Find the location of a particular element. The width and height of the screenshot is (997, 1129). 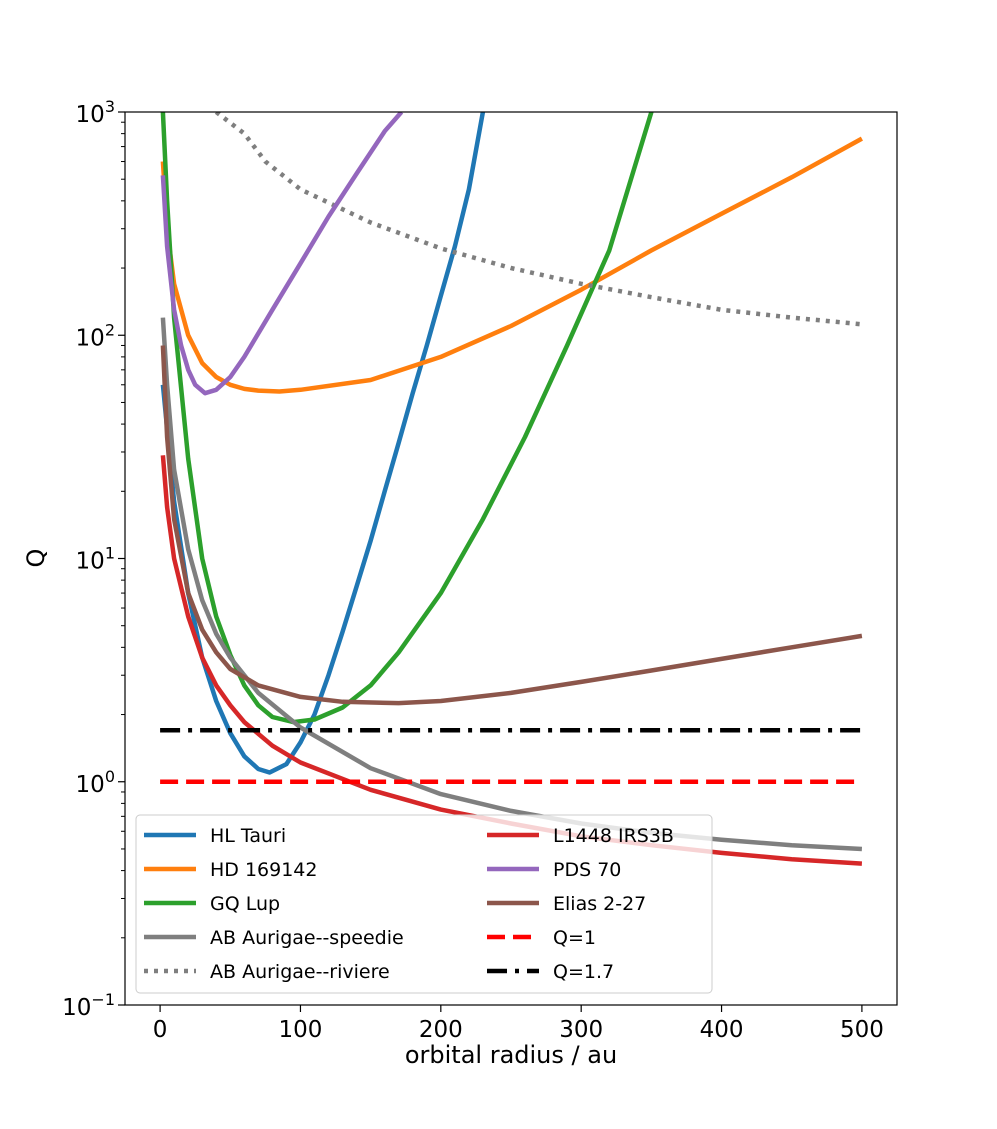

y-tick-label: 10⁰ is located at coordinates (95, 782).